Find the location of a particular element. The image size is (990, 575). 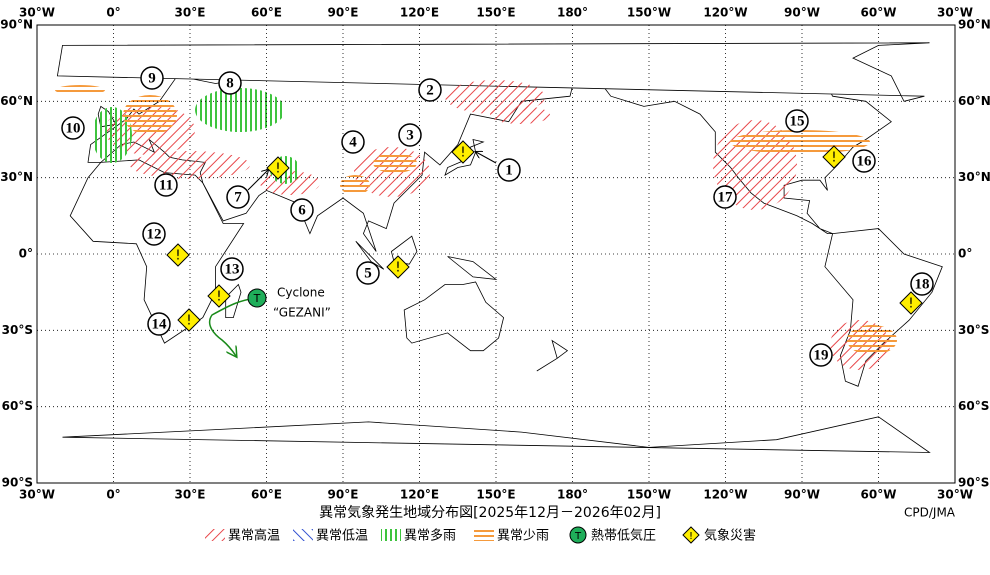

region-number: 10 is located at coordinates (73, 128).